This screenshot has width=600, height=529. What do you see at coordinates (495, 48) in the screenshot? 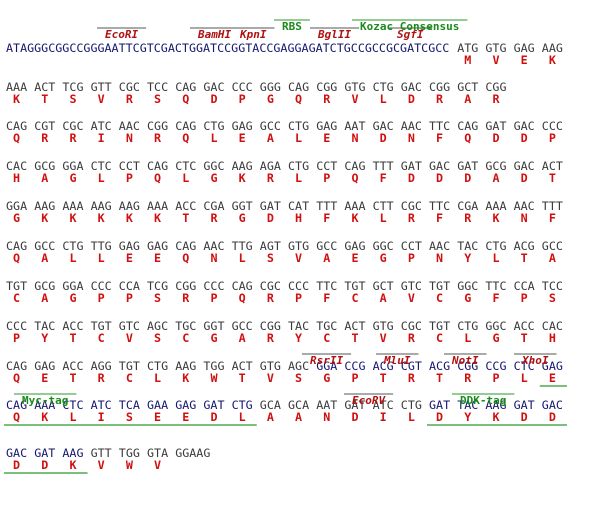
I see `codon: GTG` at bounding box center [495, 48].